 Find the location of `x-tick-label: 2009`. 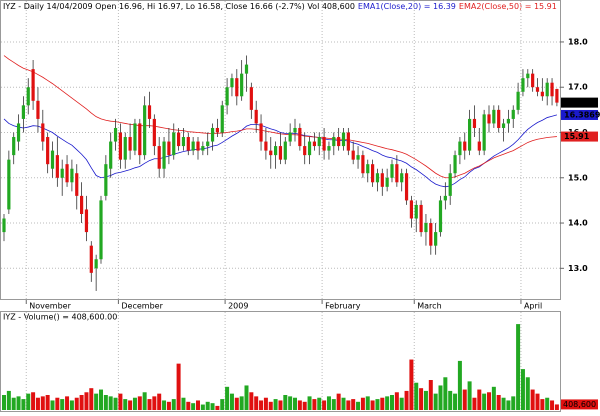

x-tick-label: 2009 is located at coordinates (238, 306).